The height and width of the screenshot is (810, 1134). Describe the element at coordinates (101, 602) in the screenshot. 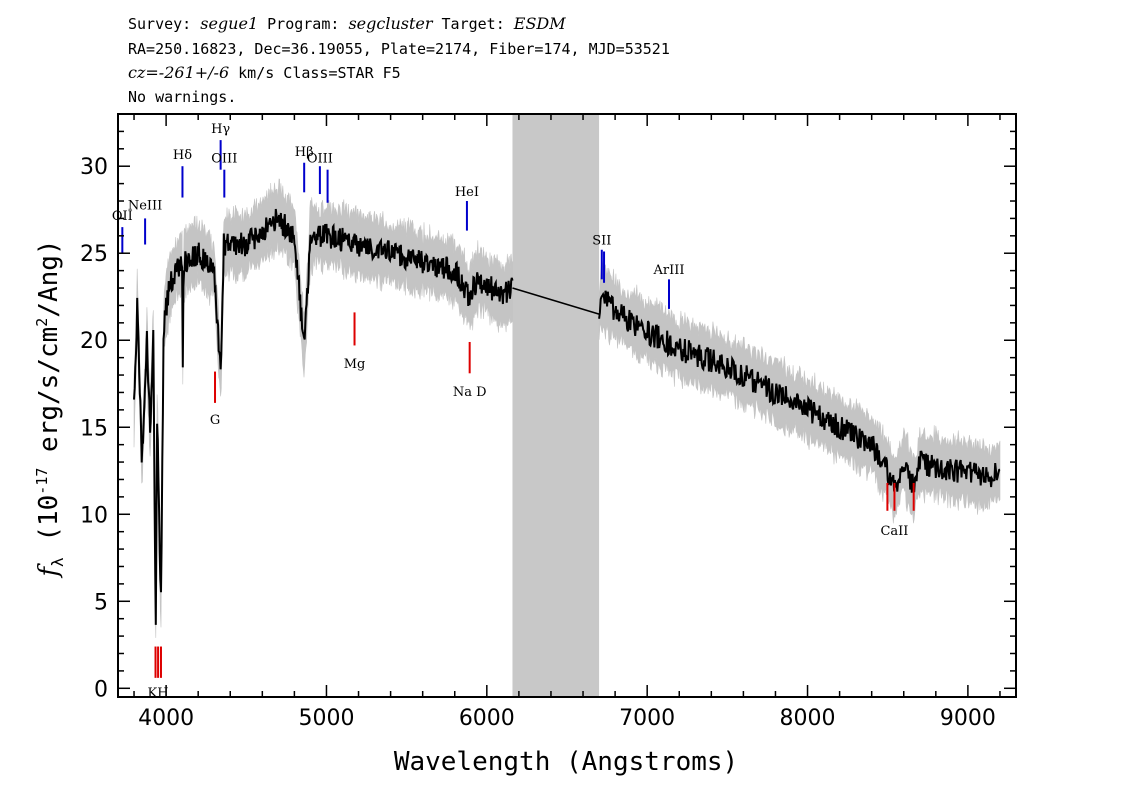

I see `y-tick-label: 5` at that location.